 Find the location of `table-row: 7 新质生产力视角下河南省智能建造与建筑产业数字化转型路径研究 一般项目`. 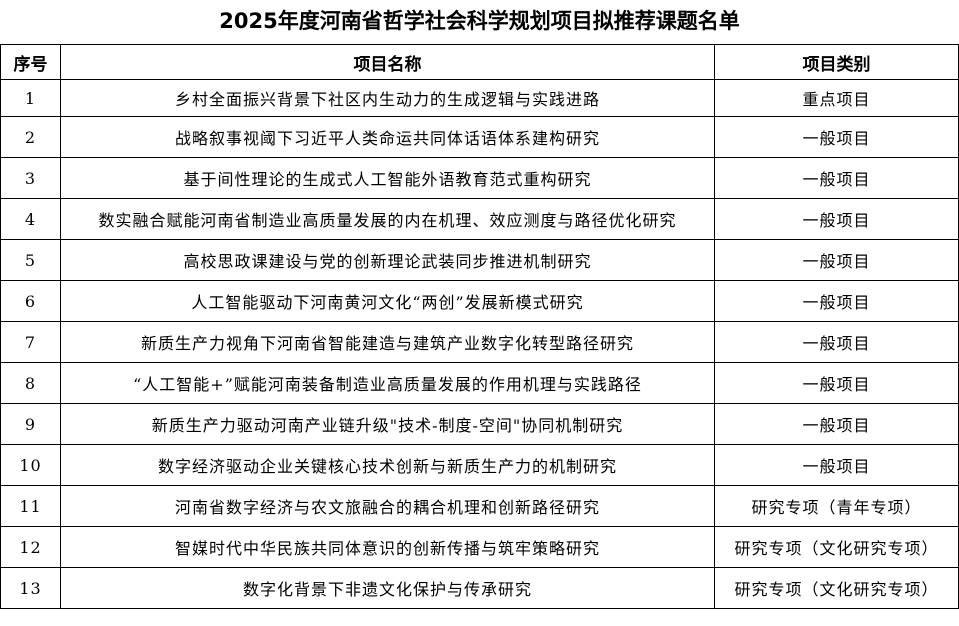

table-row: 7 新质生产力视角下河南省智能建造与建筑产业数字化转型路径研究 一般项目 is located at coordinates (479, 342).